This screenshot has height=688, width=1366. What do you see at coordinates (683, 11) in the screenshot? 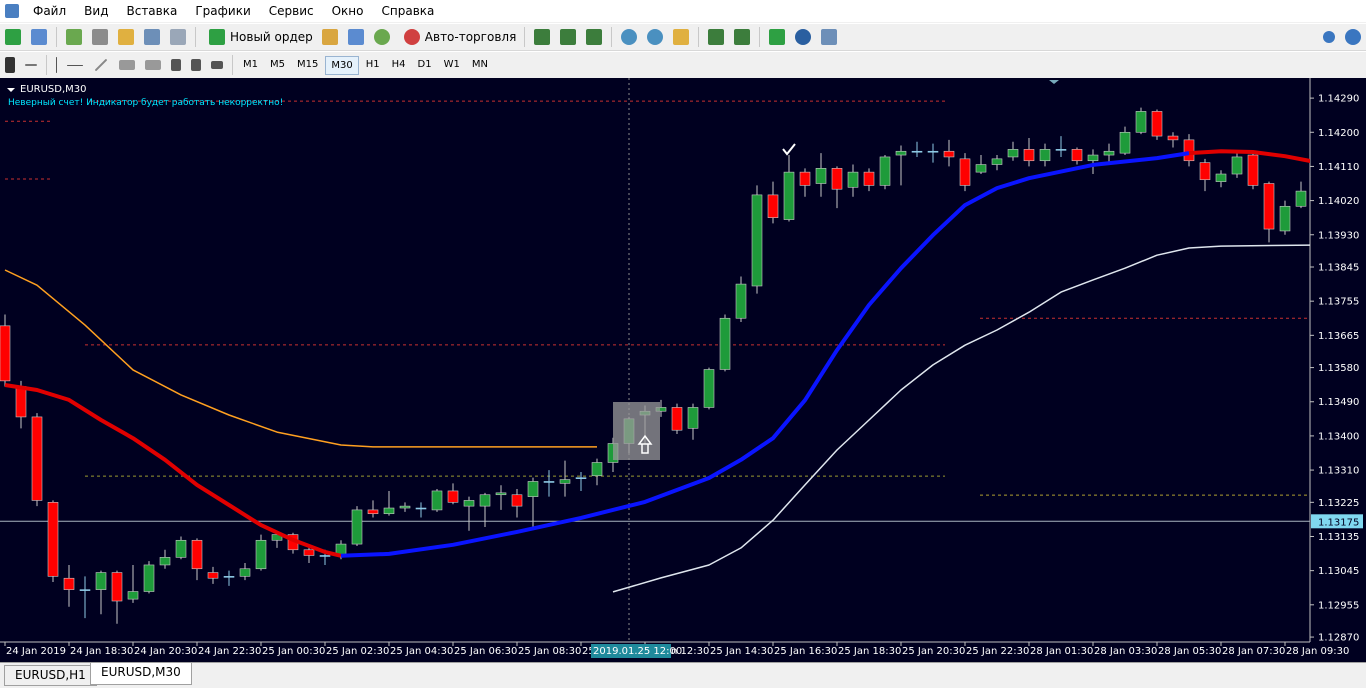
I see `menu-bar: Файл Вид Вставка Графики Сервис Окно Справка` at bounding box center [683, 11].